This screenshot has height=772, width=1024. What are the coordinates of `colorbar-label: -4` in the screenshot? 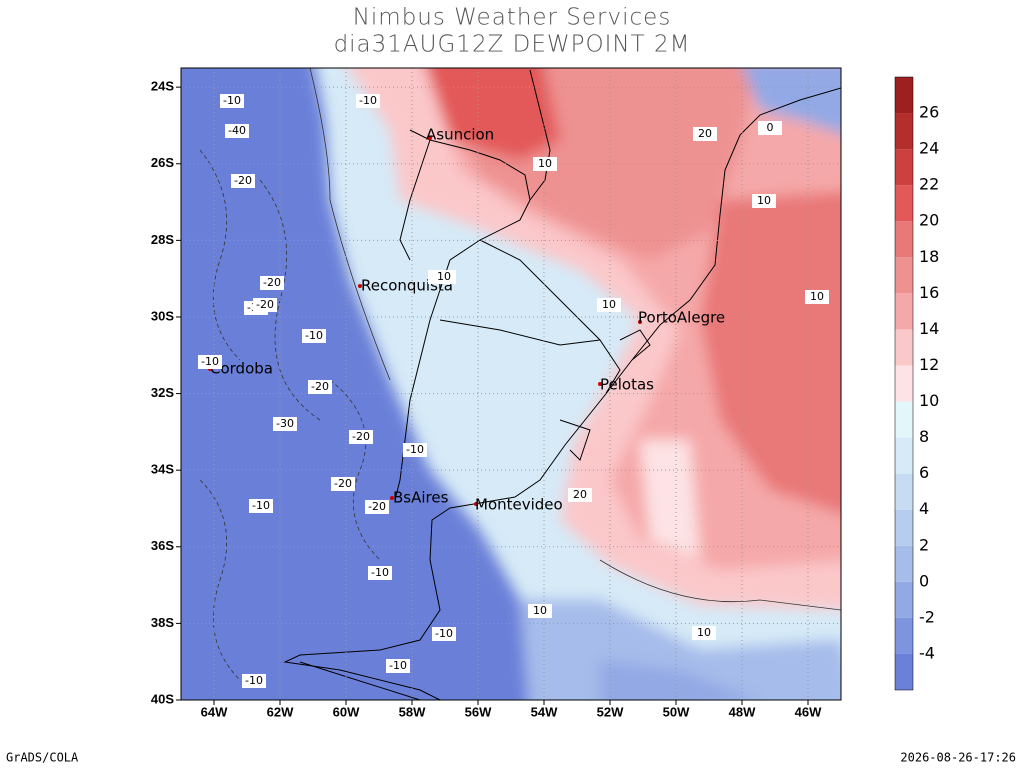 It's located at (927, 652).